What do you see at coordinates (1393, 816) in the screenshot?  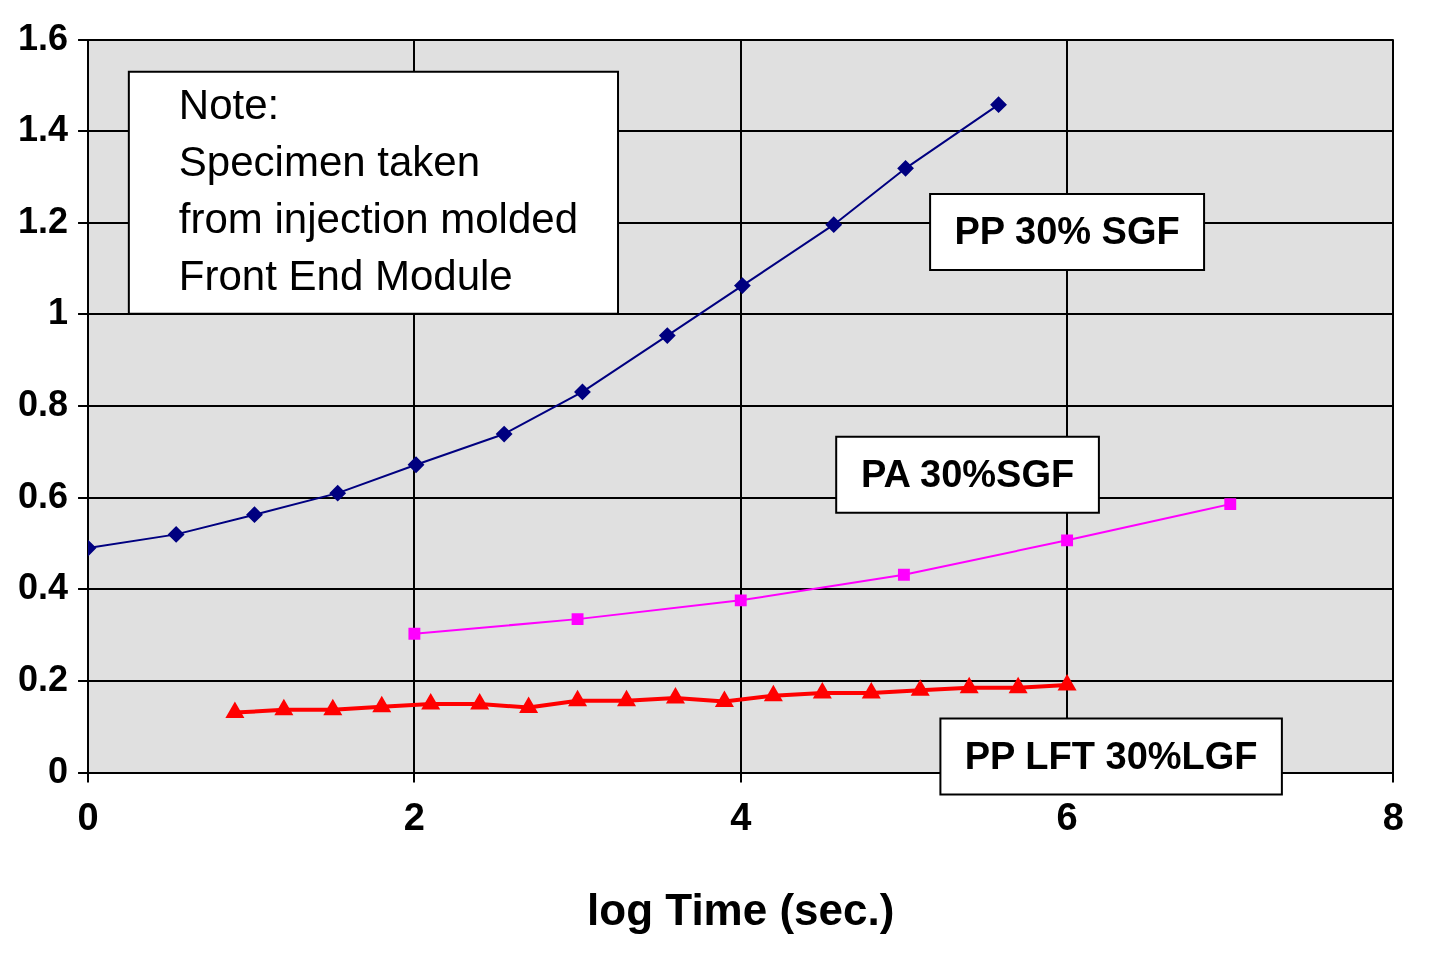 I see `x-tick-label: 8` at bounding box center [1393, 816].